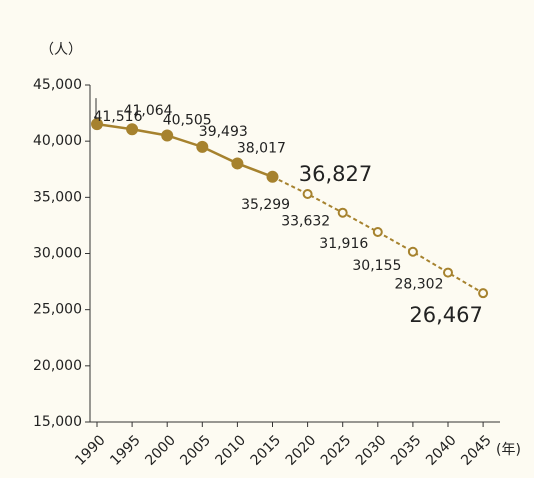  What do you see at coordinates (57, 197) in the screenshot?
I see `y-tick-label: 35,000` at bounding box center [57, 197].